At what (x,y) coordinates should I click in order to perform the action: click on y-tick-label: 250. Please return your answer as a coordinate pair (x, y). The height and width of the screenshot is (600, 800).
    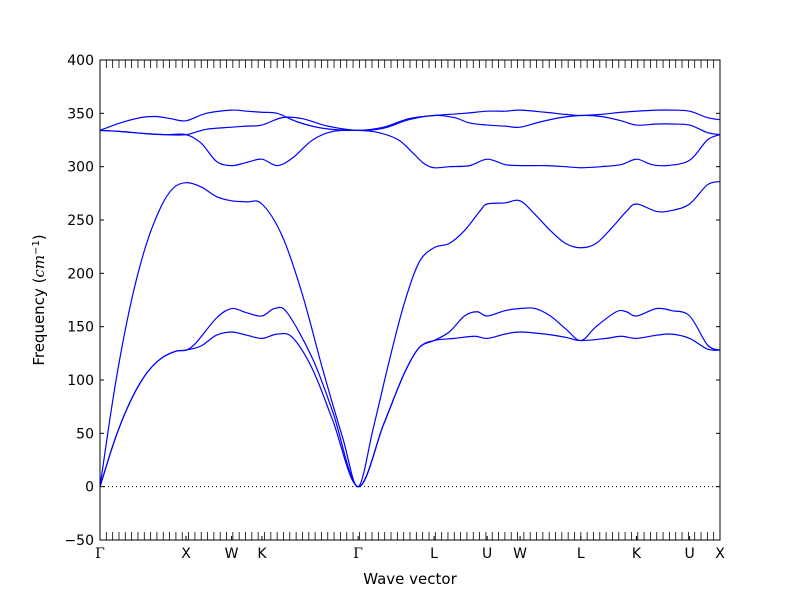
    Looking at the image, I should click on (80, 221).